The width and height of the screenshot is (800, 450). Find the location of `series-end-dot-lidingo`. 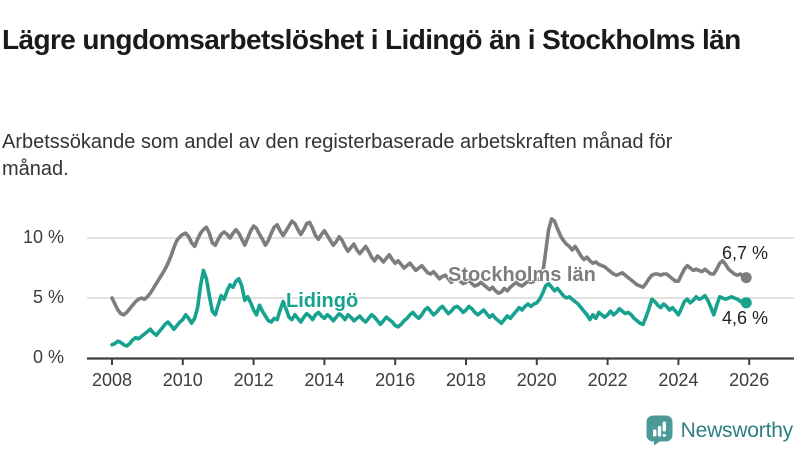

series-end-dot-lidingo is located at coordinates (746, 303).